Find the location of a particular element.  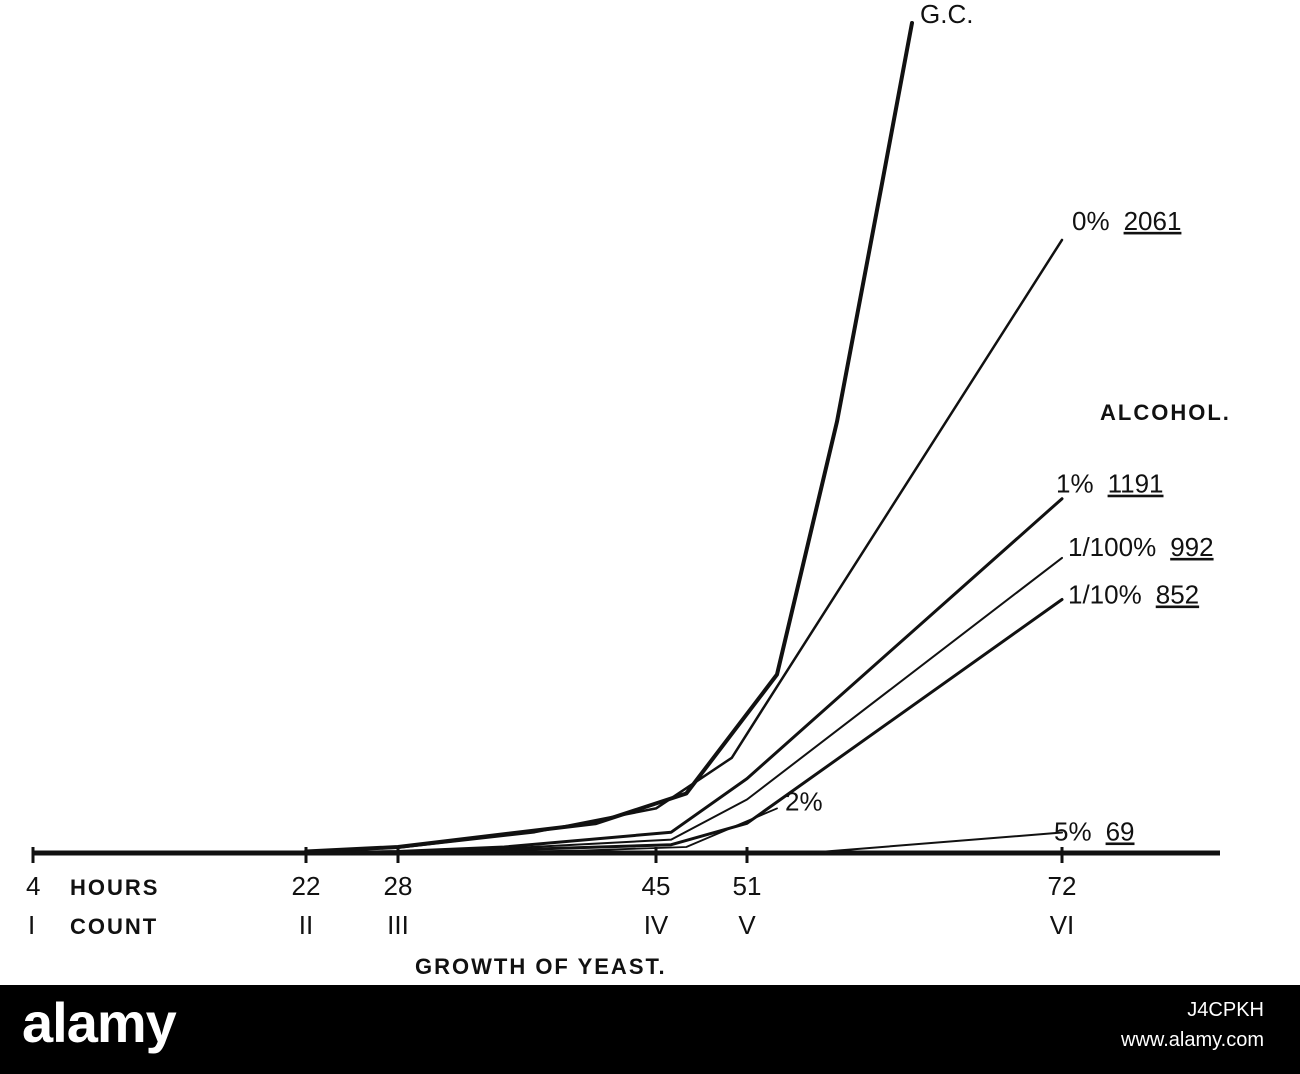

series-label: 1/10% is located at coordinates (1105, 595).